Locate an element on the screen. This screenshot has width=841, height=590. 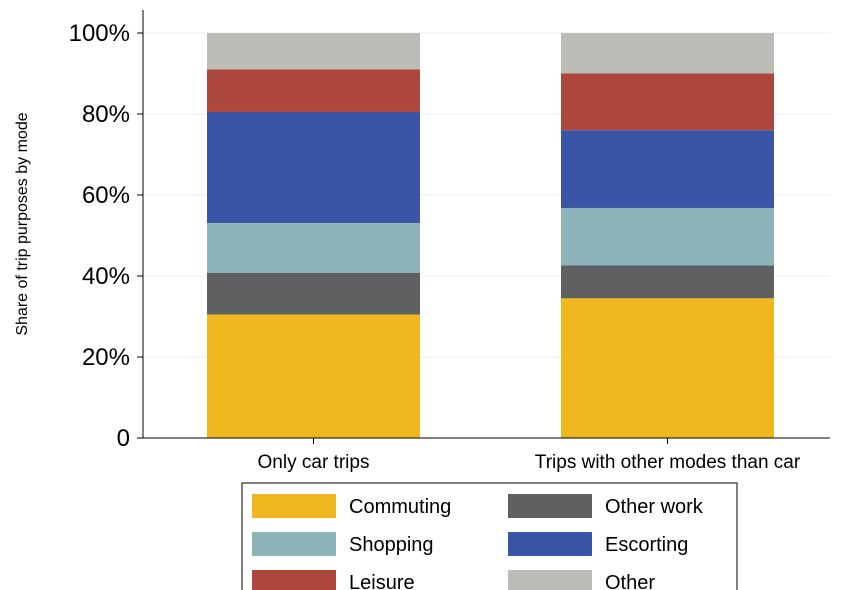
legend-label: Shopping is located at coordinates (391, 545).